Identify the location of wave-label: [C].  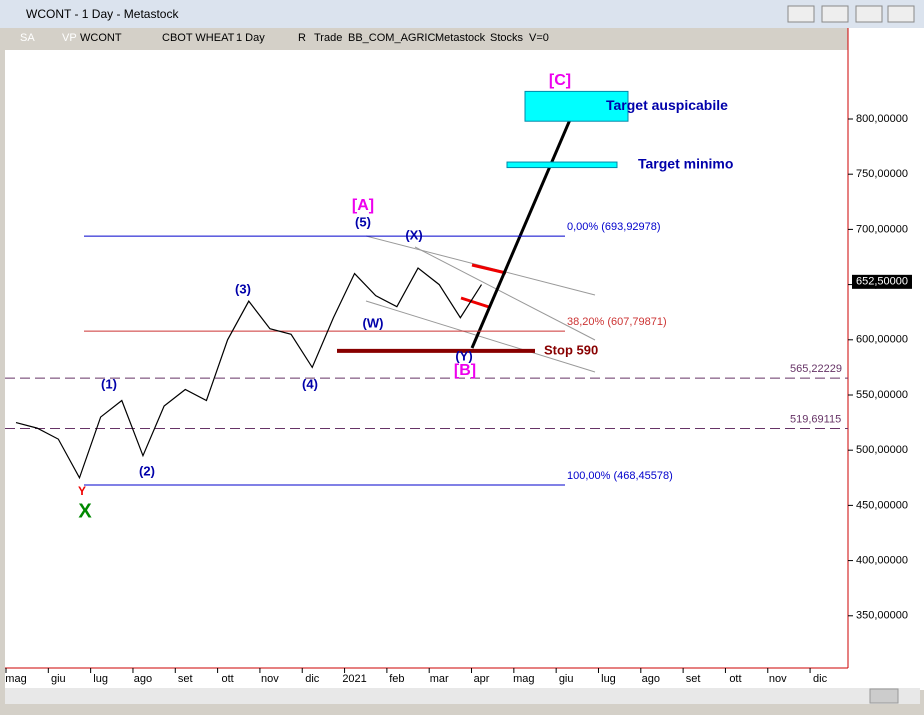
(560, 80).